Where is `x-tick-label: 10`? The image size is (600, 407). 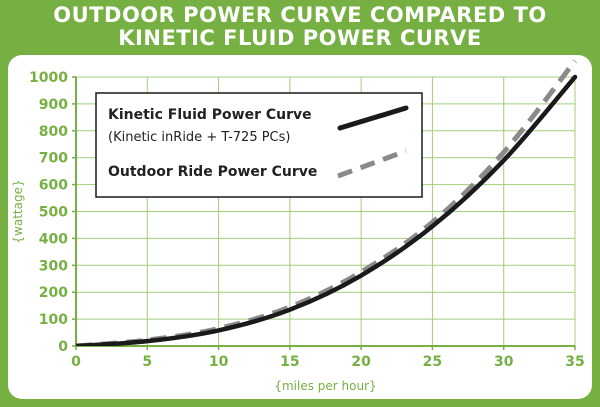 x-tick-label: 10 is located at coordinates (219, 362).